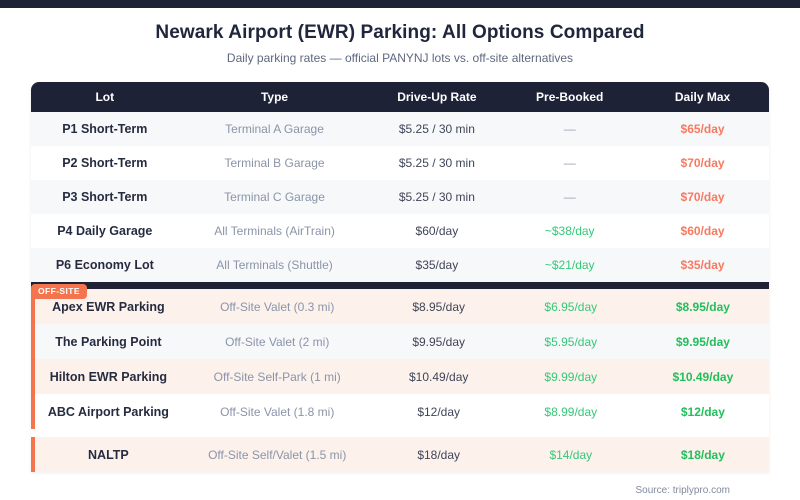 The image size is (800, 500). Describe the element at coordinates (108, 341) in the screenshot. I see `lot-cell: The Parking Point` at that location.